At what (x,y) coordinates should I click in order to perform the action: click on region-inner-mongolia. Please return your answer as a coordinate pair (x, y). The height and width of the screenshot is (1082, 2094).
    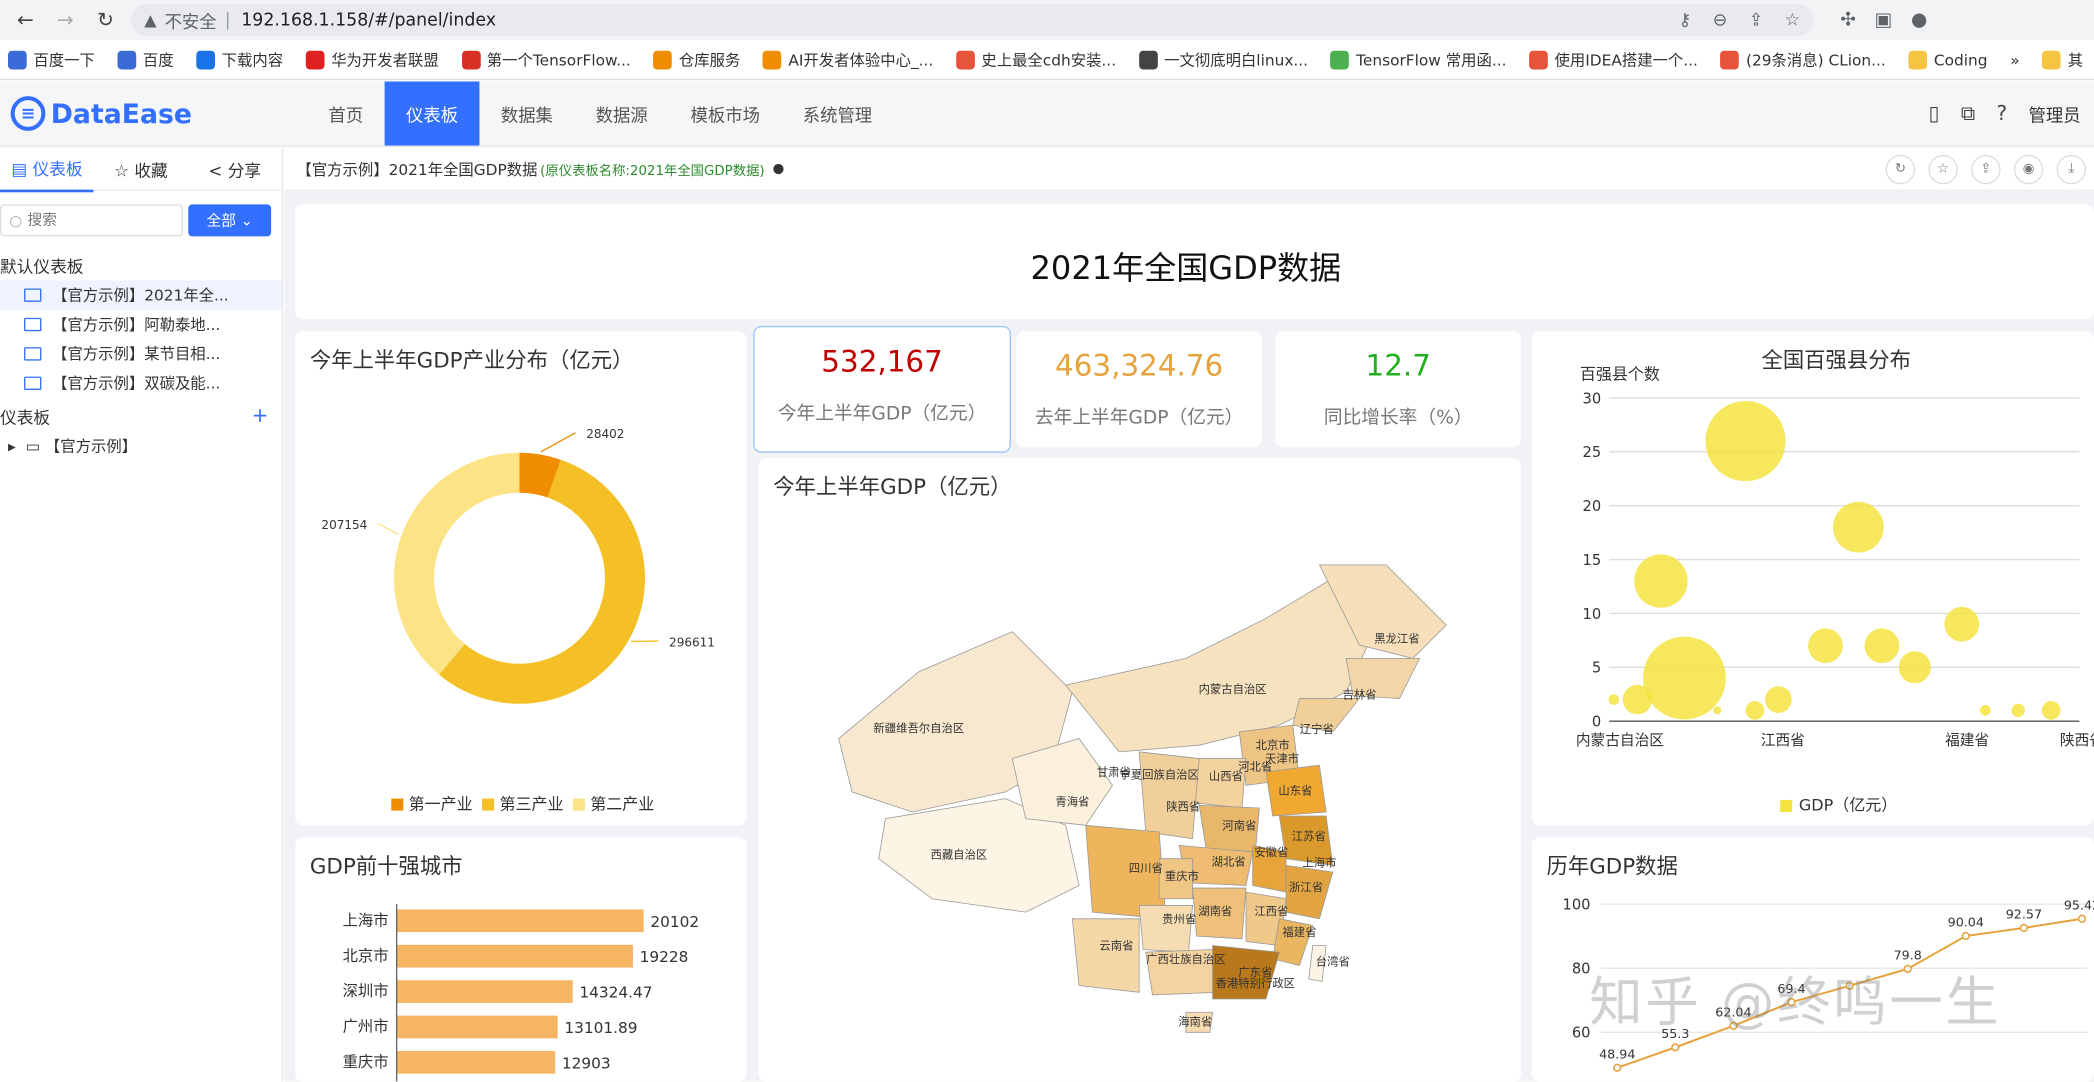
    Looking at the image, I should click on (1225, 665).